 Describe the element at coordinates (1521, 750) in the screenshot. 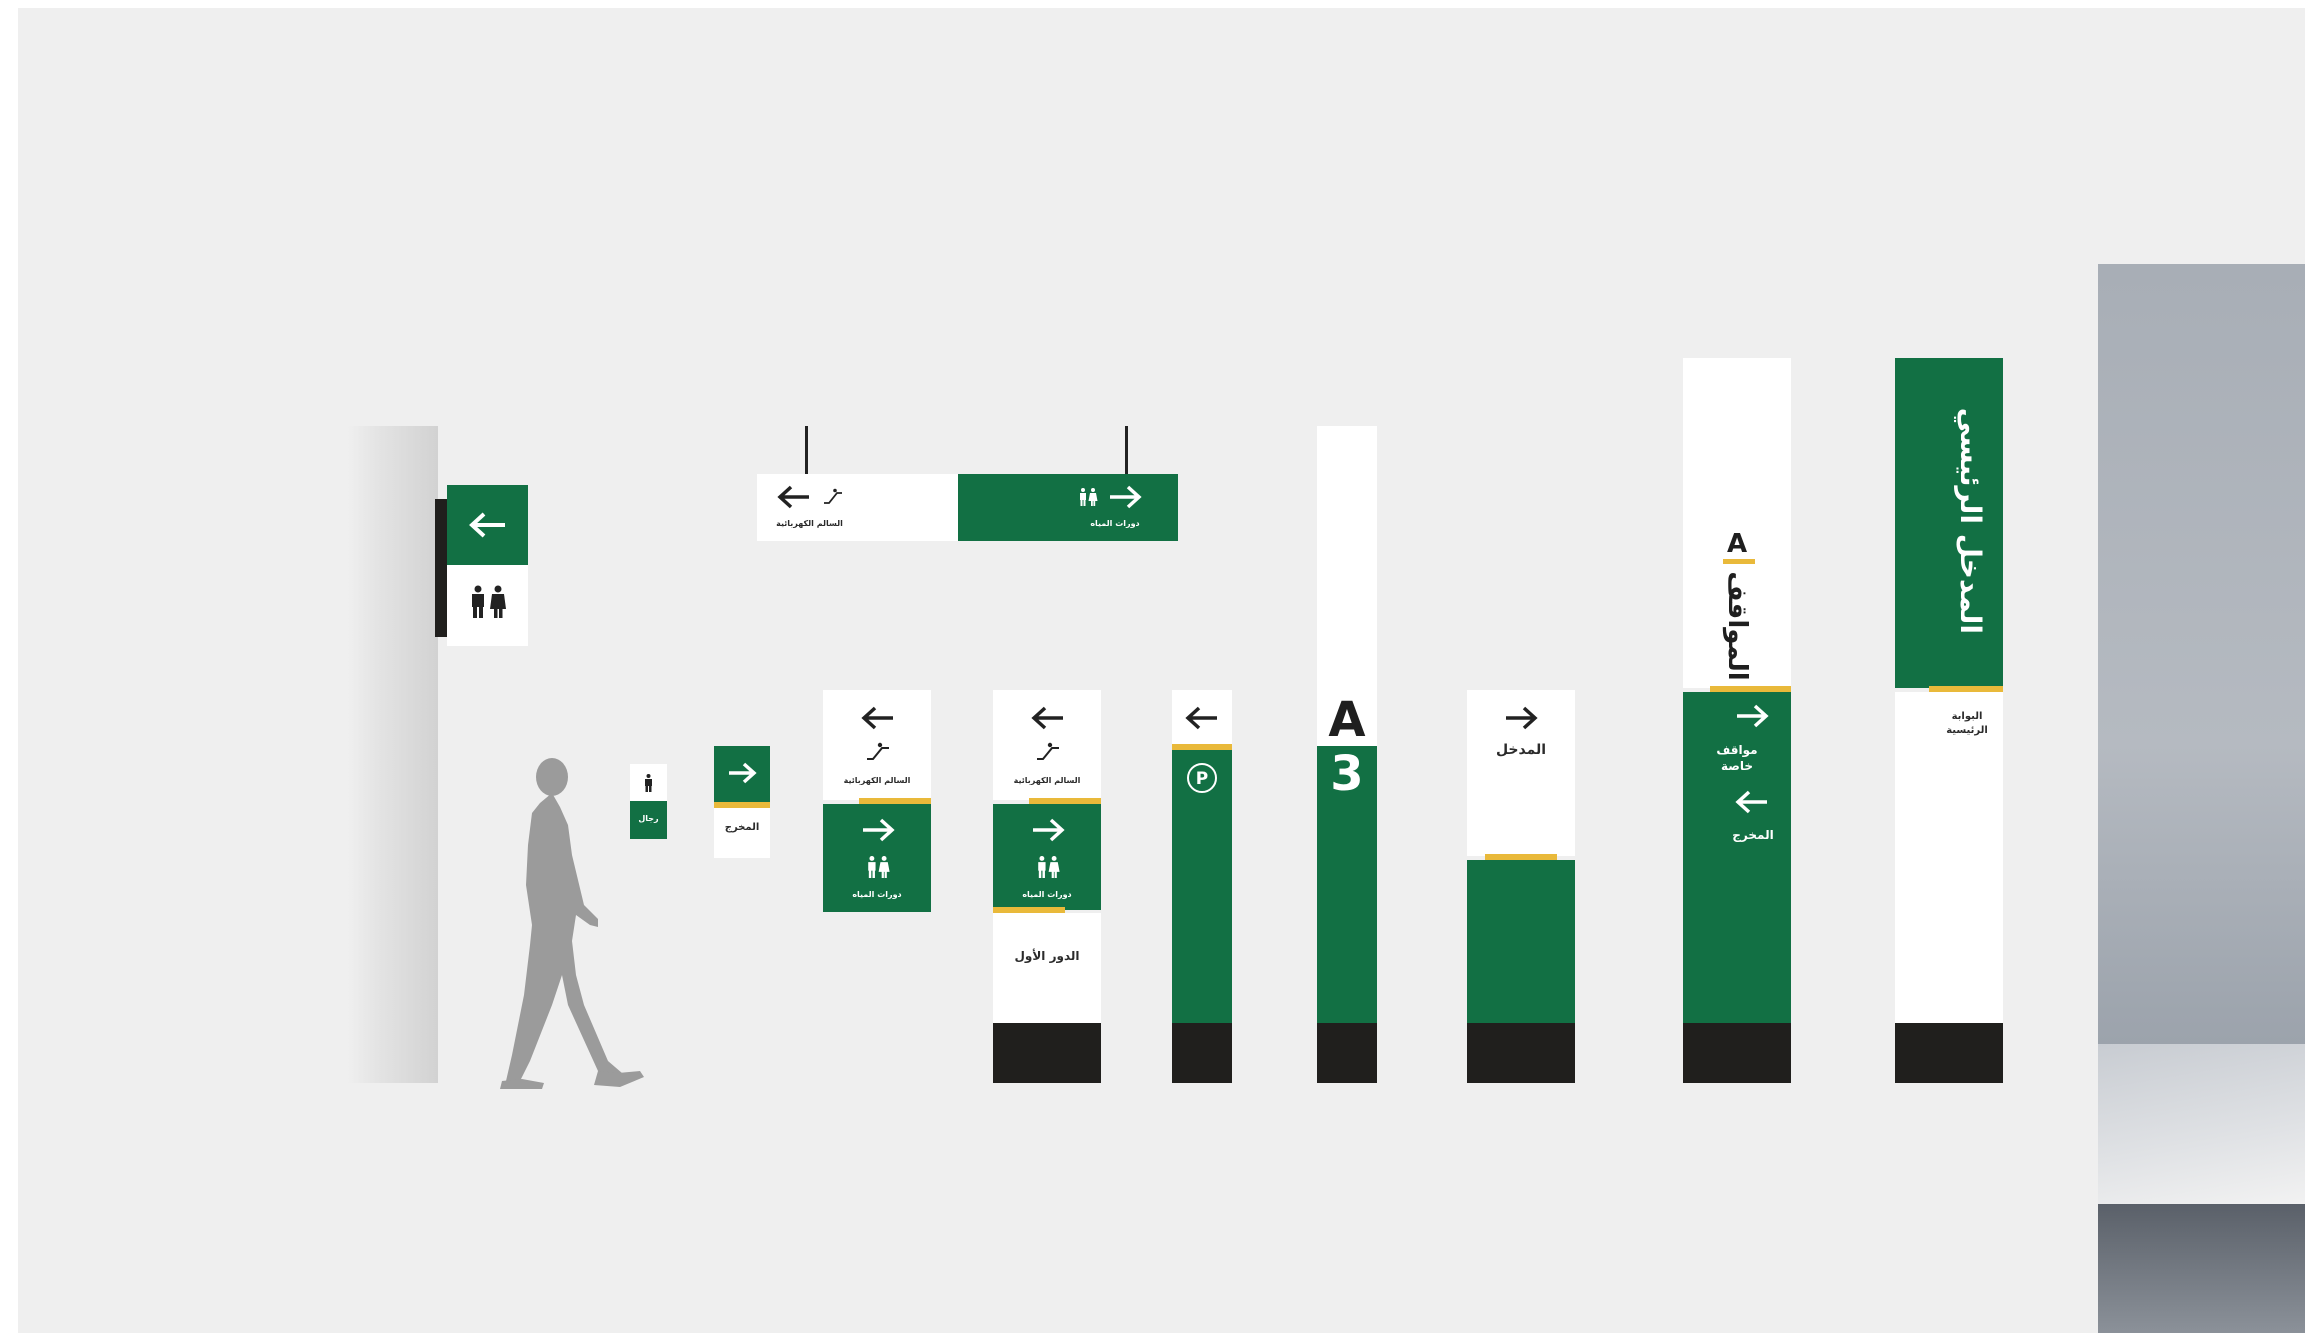

I see `totem-entrance-label: المدخل` at that location.